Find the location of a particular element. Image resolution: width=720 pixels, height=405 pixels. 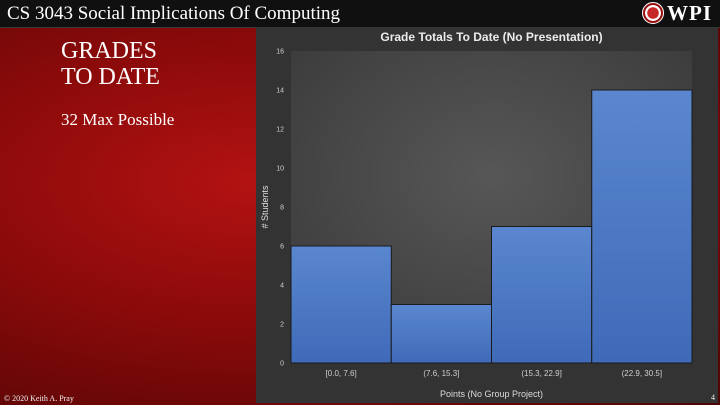

y-tick-label: 8 is located at coordinates (282, 208).